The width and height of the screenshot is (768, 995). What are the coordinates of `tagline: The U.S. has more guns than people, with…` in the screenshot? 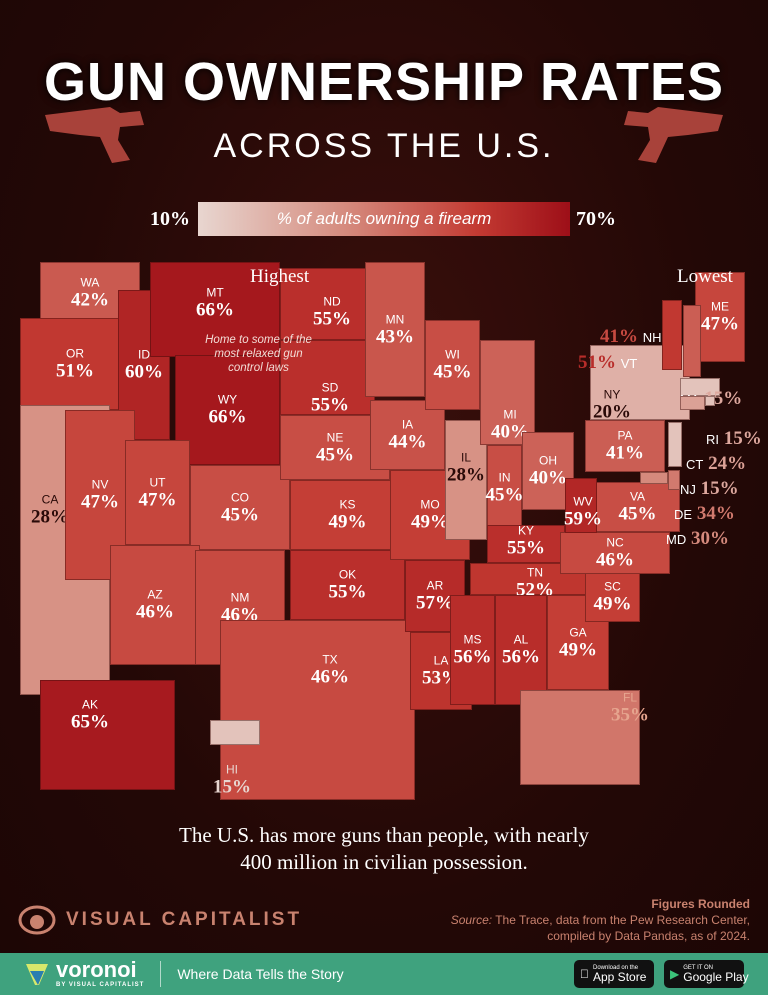 It's located at (384, 848).